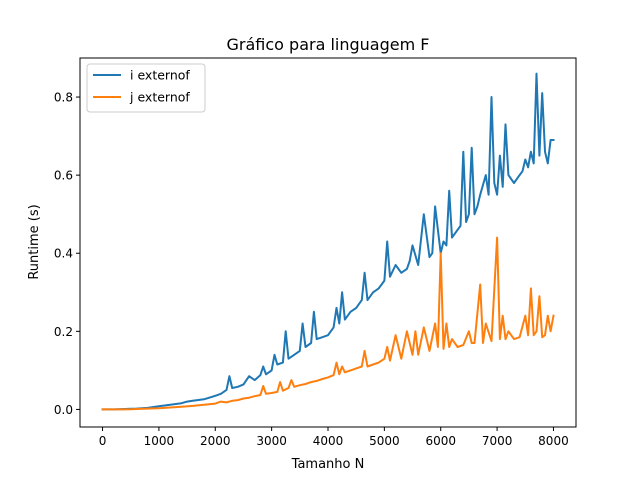 The image size is (640, 480). I want to click on x-tick-label: 4000, so click(328, 441).